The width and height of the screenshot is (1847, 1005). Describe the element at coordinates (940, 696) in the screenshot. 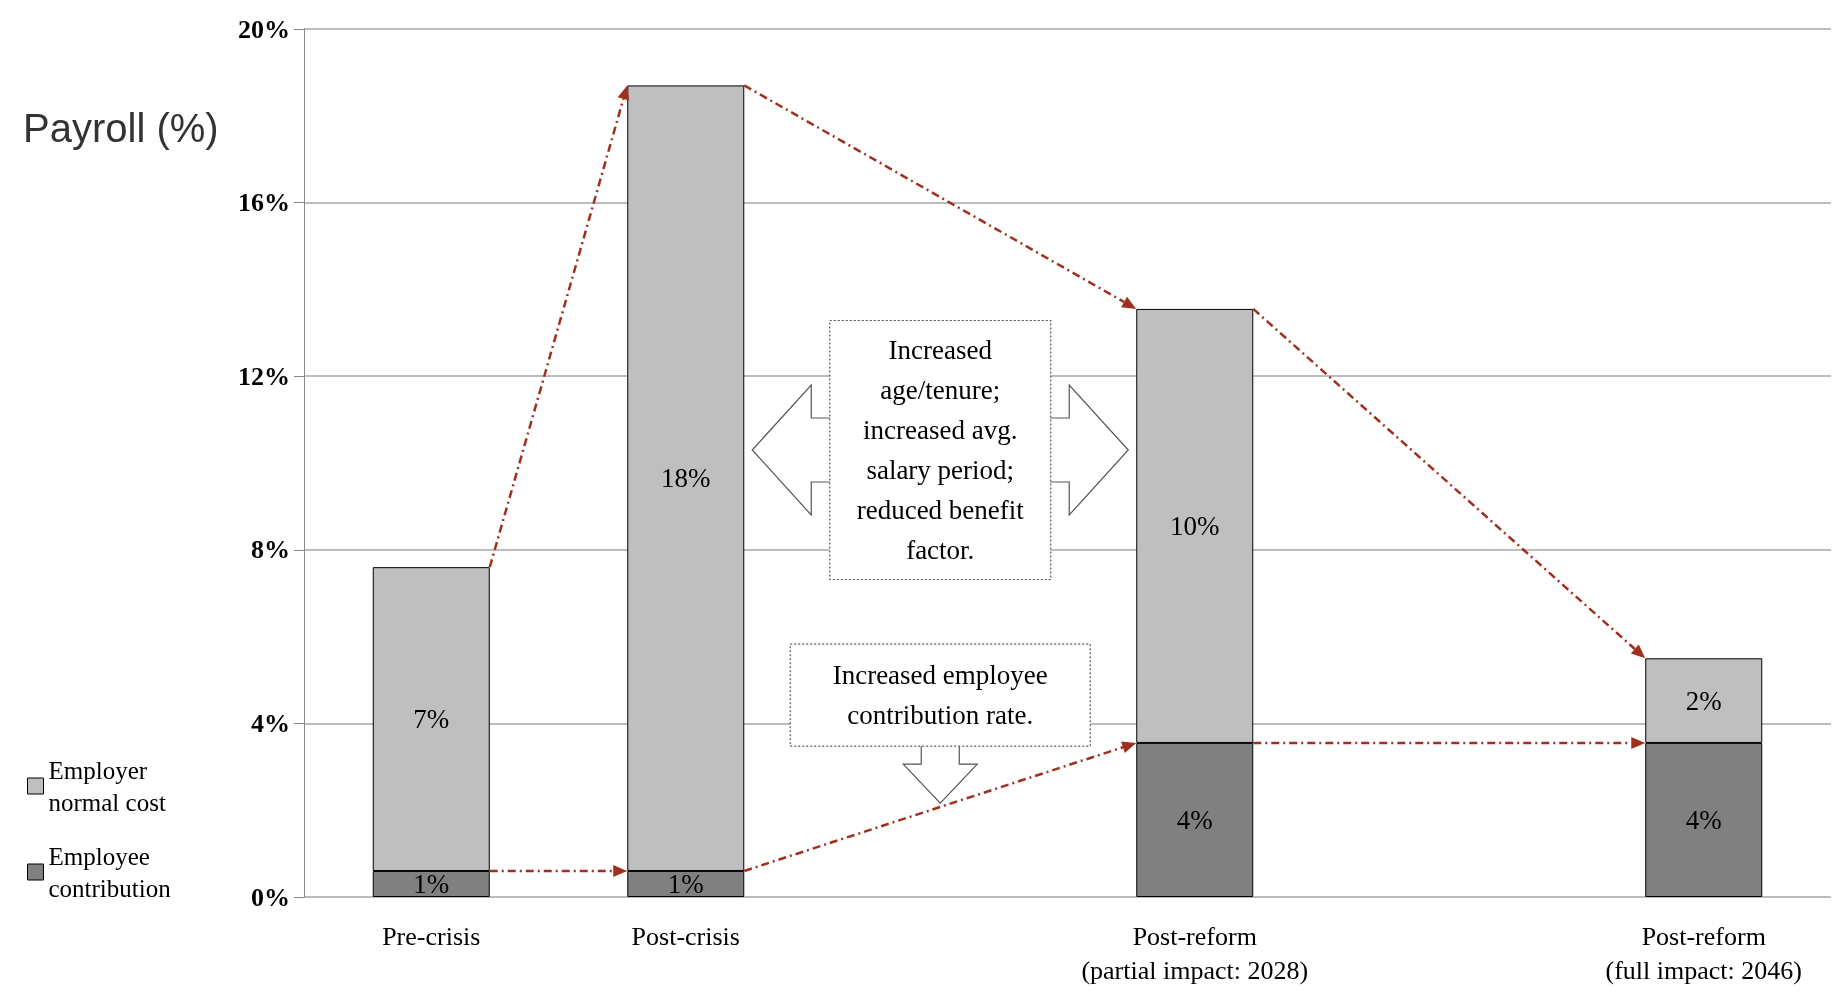

I see `annotation: Increased employee contribution rate.` at that location.